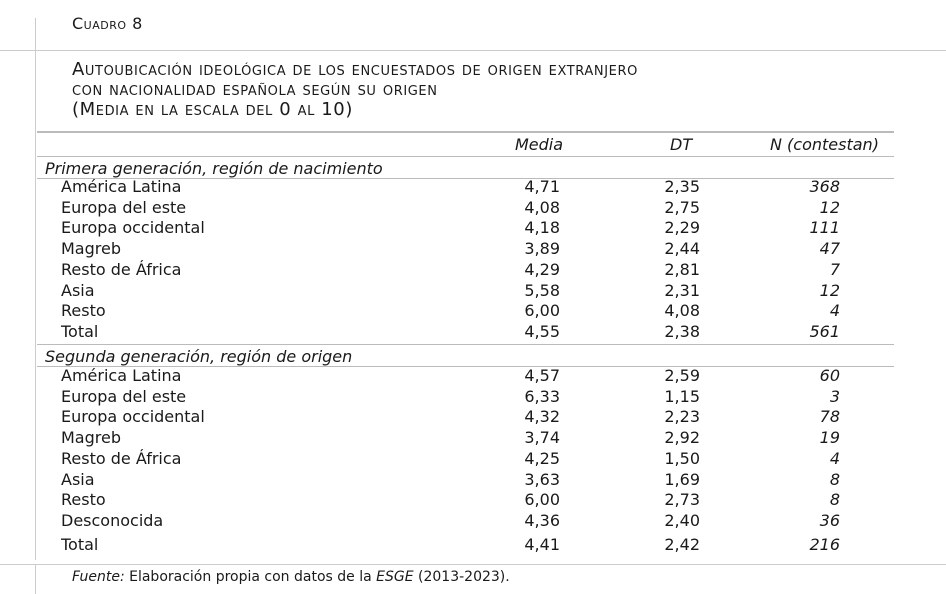  Describe the element at coordinates (542, 290) in the screenshot. I see `cell-media: 5,58` at that location.